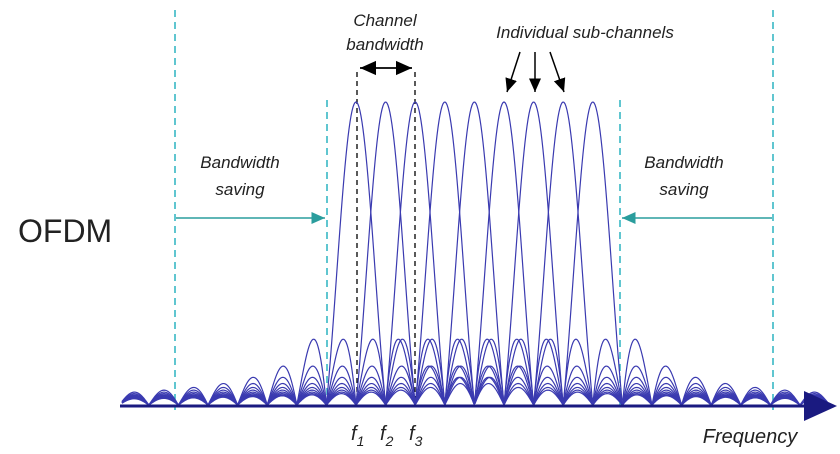  What do you see at coordinates (385, 44) in the screenshot?
I see `channel-bandwidth-label: bandwidth` at bounding box center [385, 44].